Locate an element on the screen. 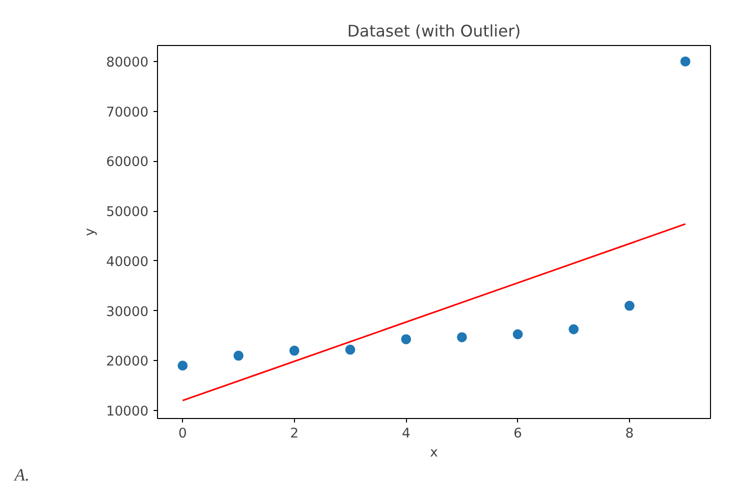 Image resolution: width=734 pixels, height=484 pixels. y-tick-label: 20000 is located at coordinates (127, 362).